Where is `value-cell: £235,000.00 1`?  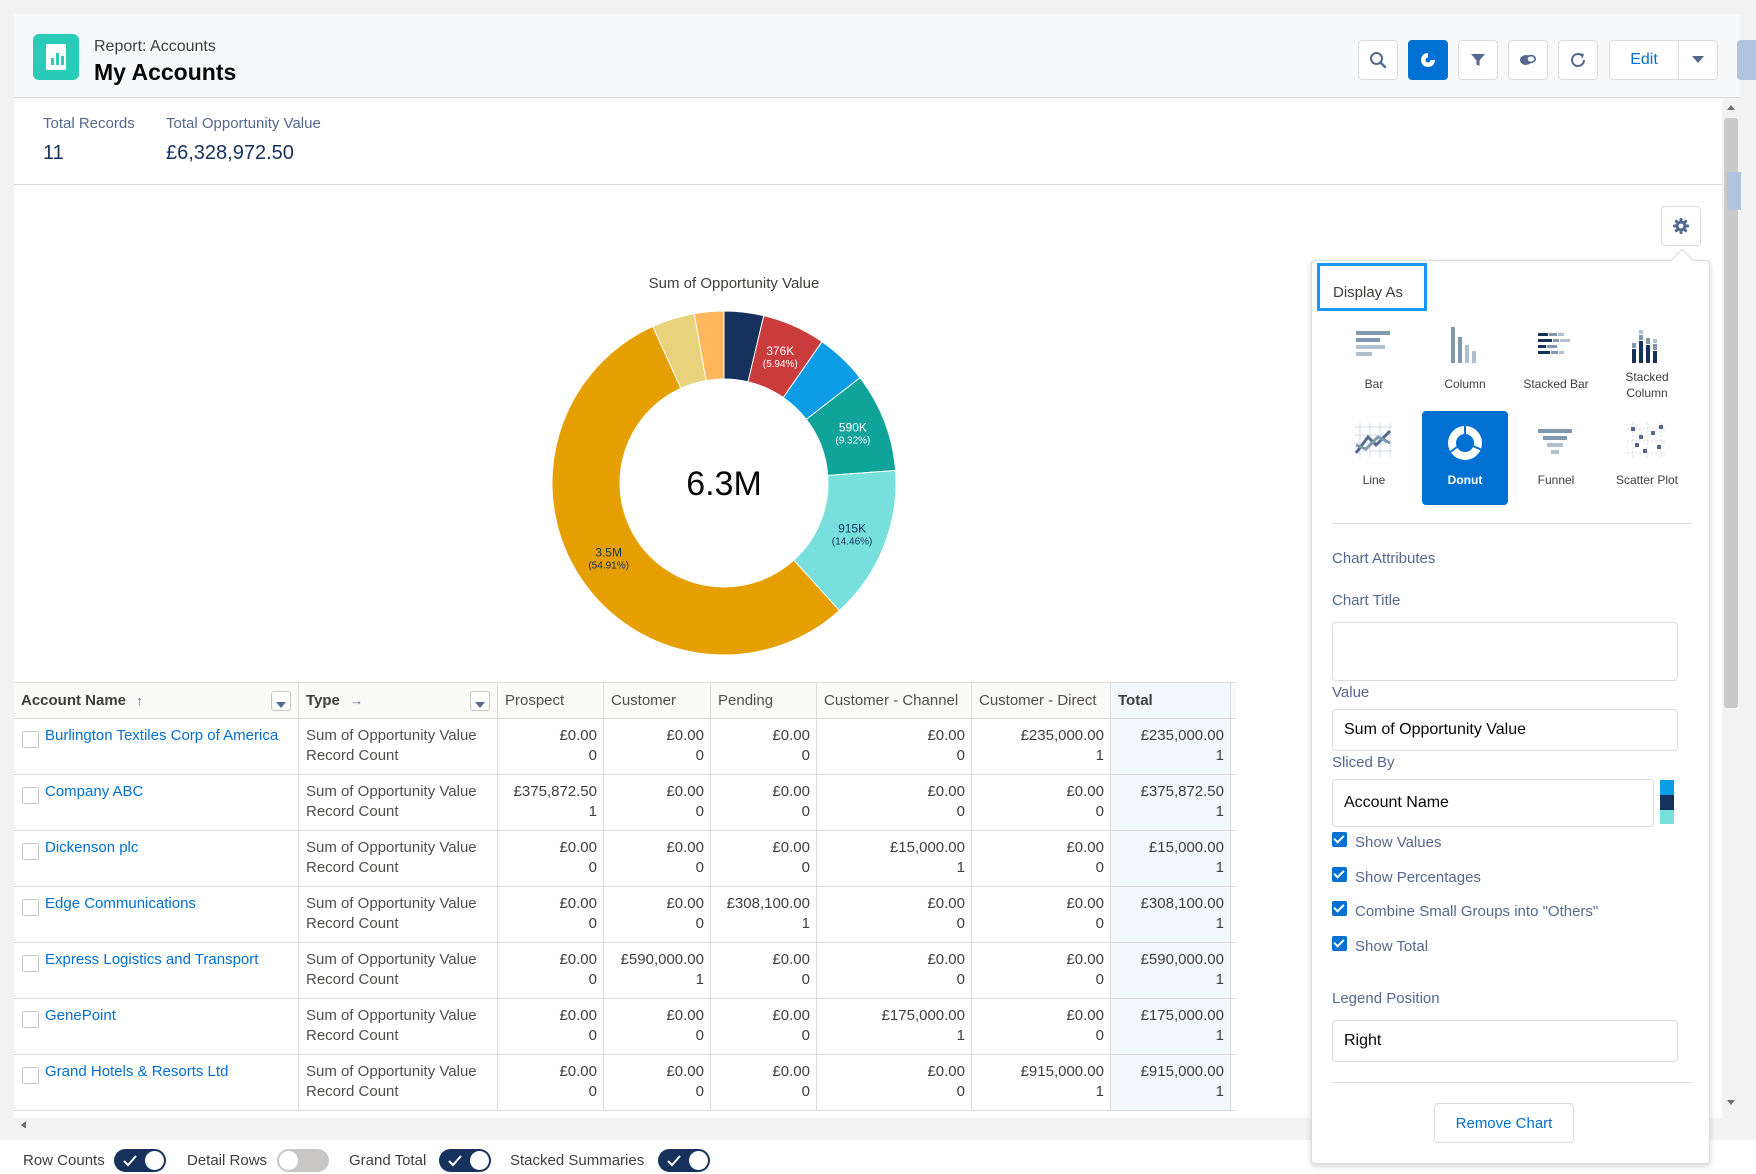
value-cell: £235,000.00 1 is located at coordinates (1171, 746).